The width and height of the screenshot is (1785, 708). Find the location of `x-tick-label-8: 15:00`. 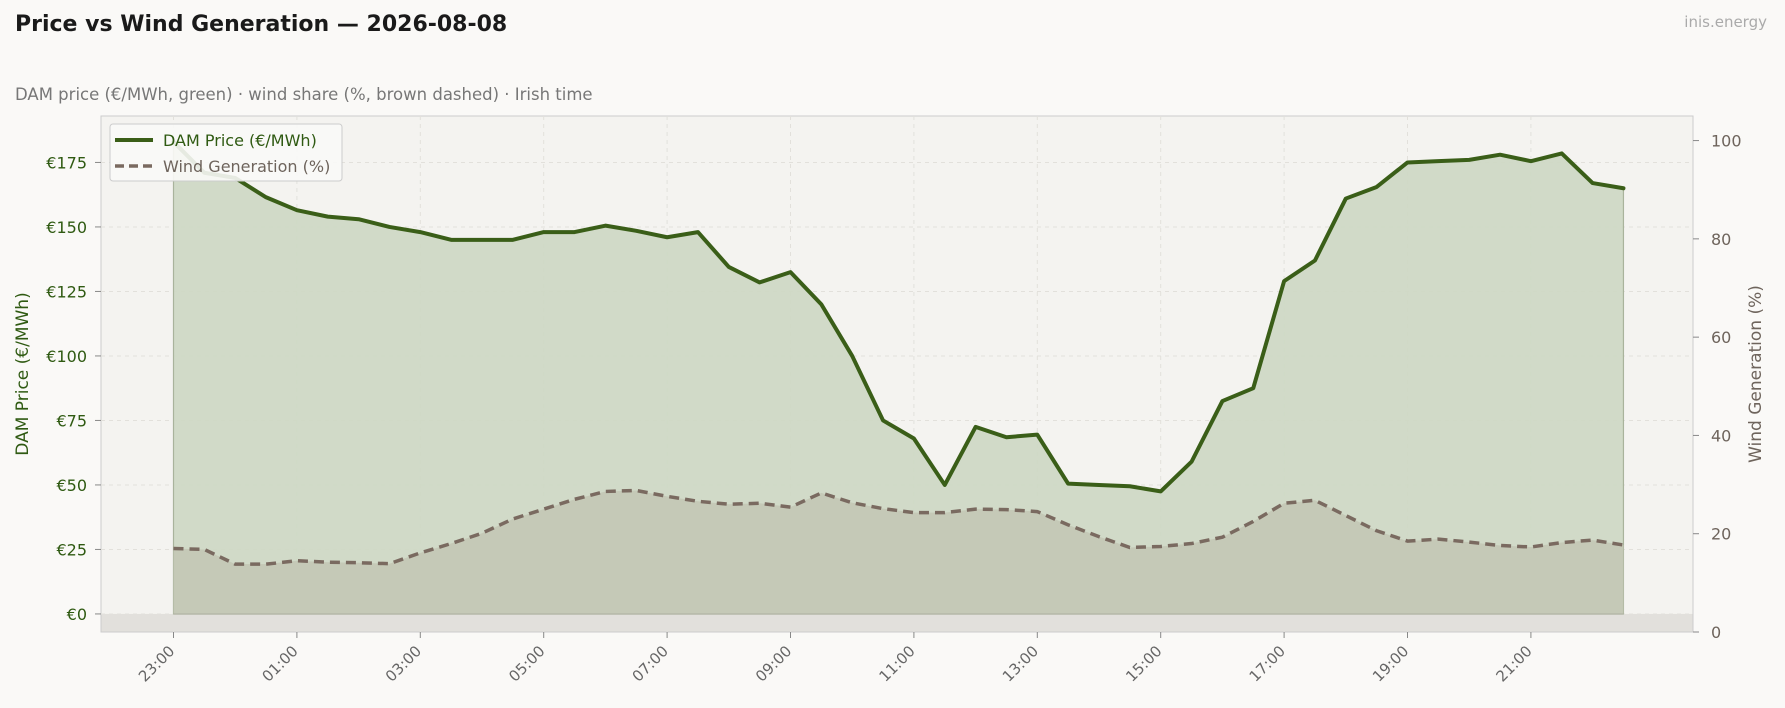

x-tick-label-8: 15:00 is located at coordinates (1143, 663).